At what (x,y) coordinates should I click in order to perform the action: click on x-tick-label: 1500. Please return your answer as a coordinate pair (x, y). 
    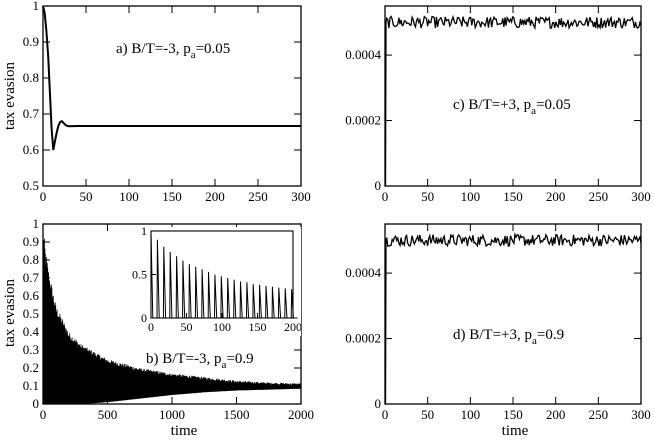
    Looking at the image, I should click on (237, 414).